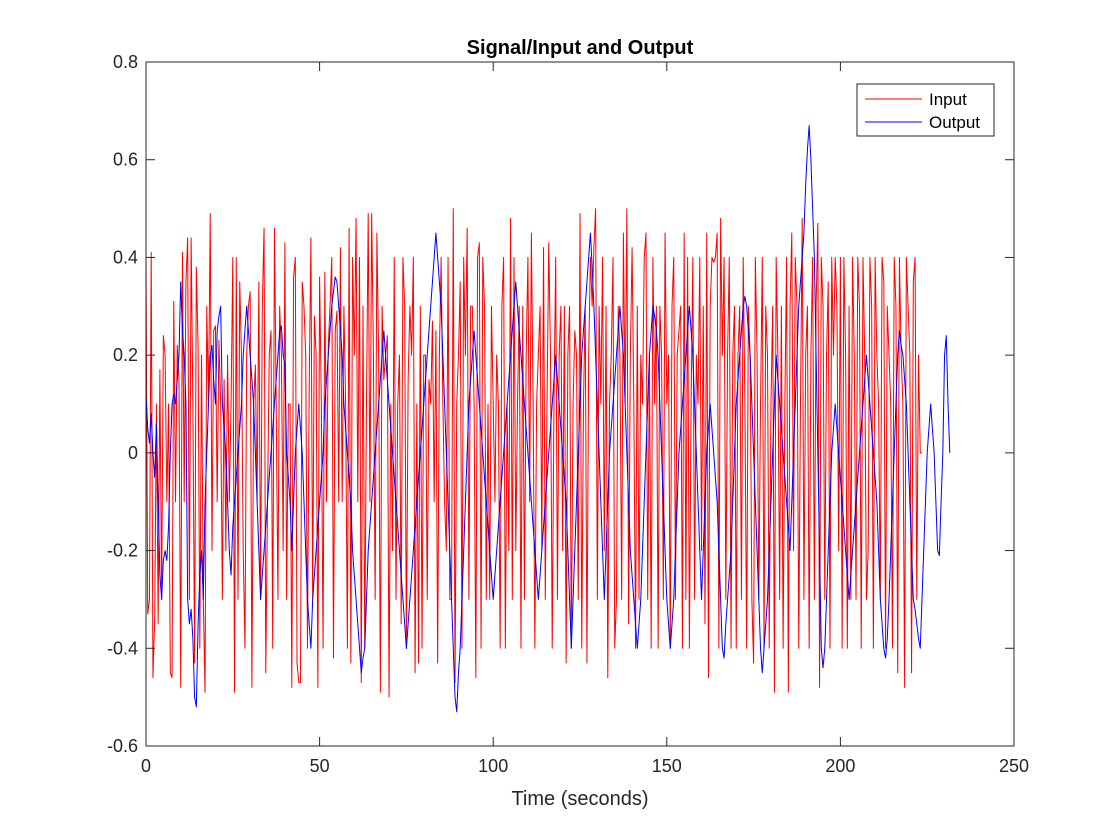  Describe the element at coordinates (493, 766) in the screenshot. I see `x-tick-label: 100` at that location.